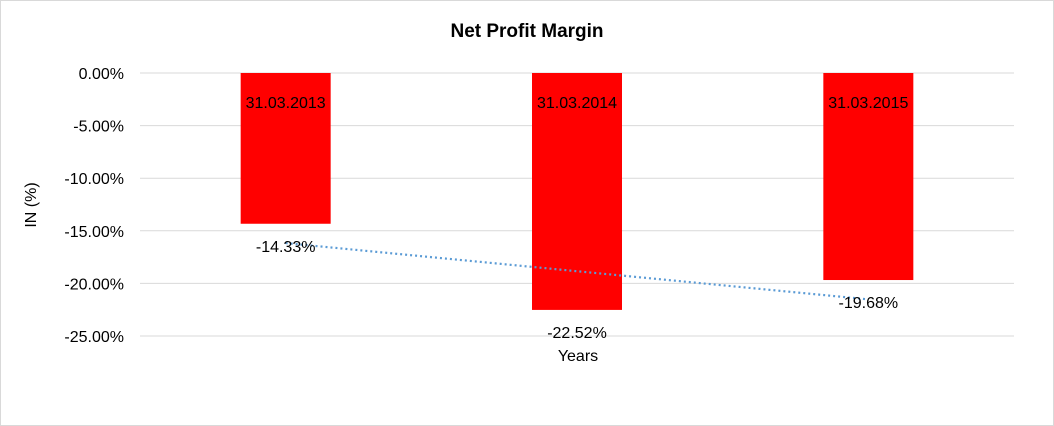 The height and width of the screenshot is (426, 1054). What do you see at coordinates (94, 232) in the screenshot?
I see `y-tick-label: -15.00%` at bounding box center [94, 232].